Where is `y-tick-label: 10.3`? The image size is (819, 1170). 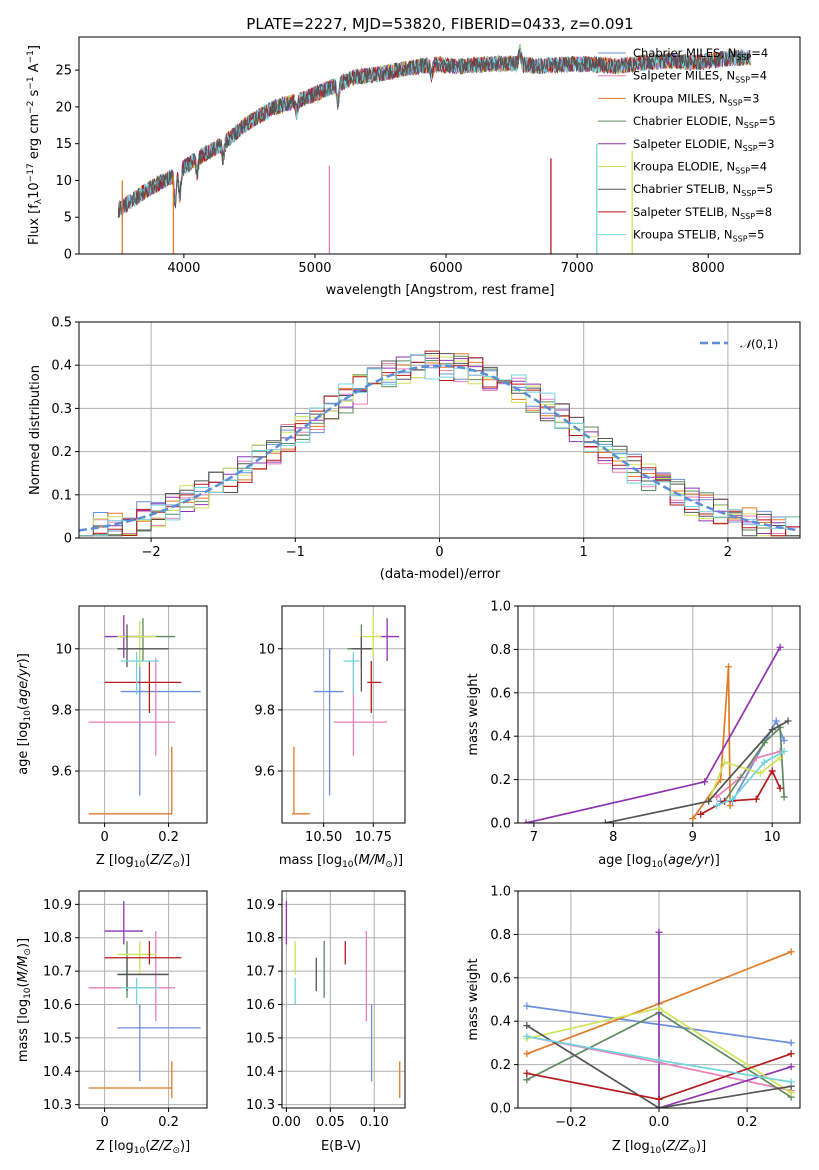 y-tick-label: 10.3 is located at coordinates (260, 1105).